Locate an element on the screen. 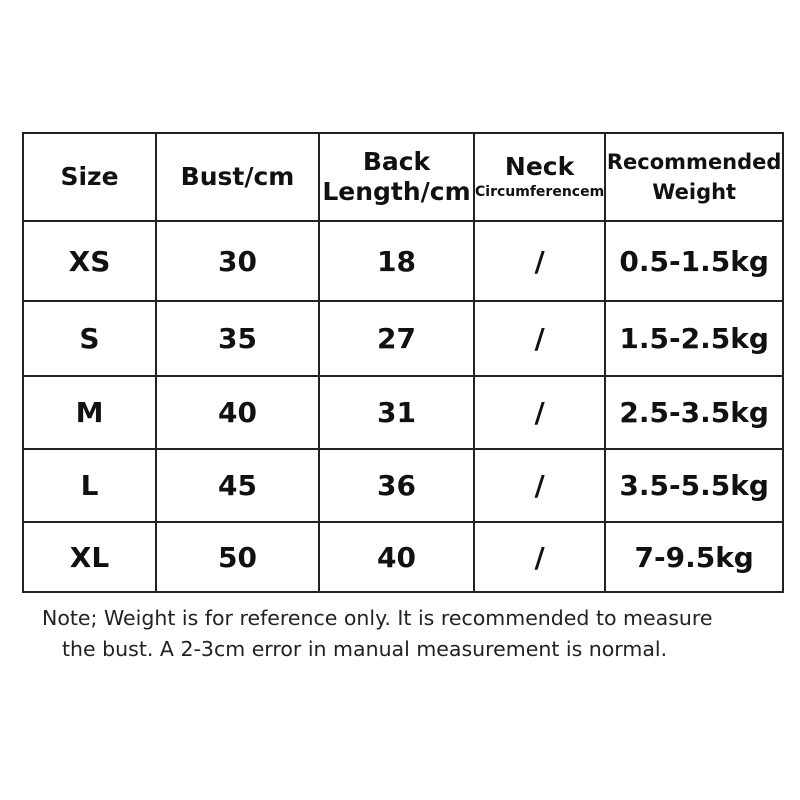 This screenshot has height=800, width=800. cell-weight: 7-9.5kg is located at coordinates (694, 557).